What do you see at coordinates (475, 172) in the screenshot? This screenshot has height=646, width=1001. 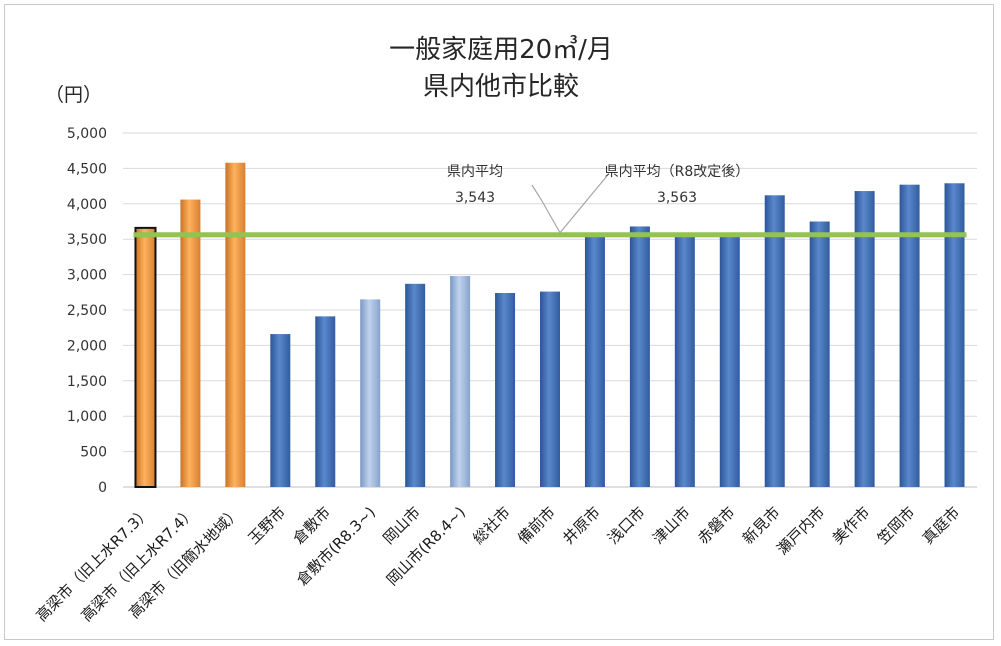 I see `annotation-label-1: 県内平均` at bounding box center [475, 172].